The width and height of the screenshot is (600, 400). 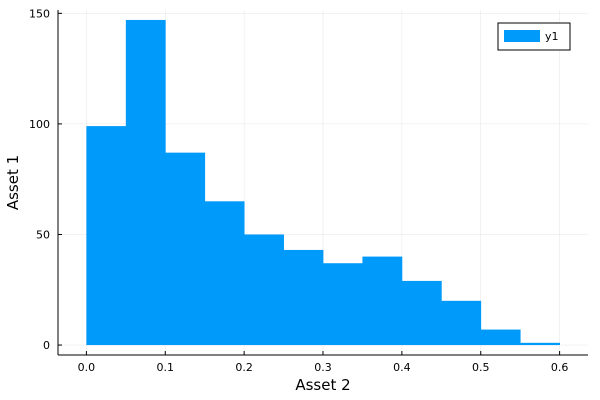 I want to click on legend-swatch, so click(x=522, y=36).